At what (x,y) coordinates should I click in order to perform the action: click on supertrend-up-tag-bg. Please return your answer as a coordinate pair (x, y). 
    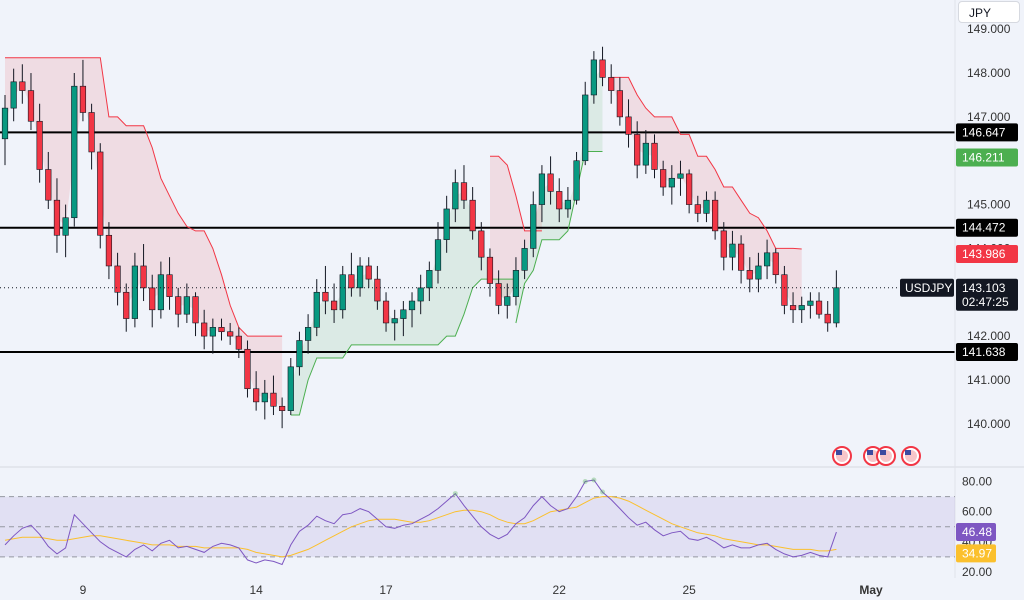
    Looking at the image, I should click on (987, 157).